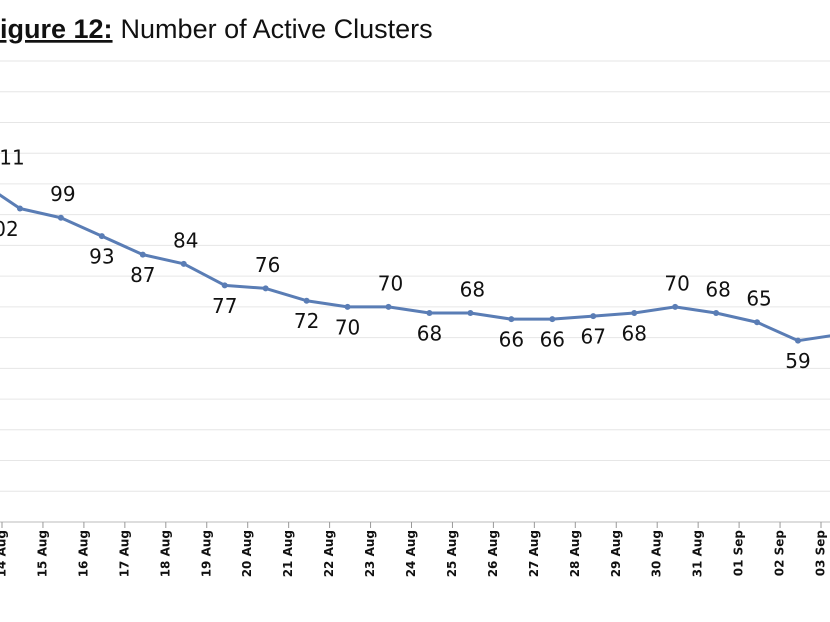  What do you see at coordinates (758, 299) in the screenshot?
I see `data-label: 65` at bounding box center [758, 299].